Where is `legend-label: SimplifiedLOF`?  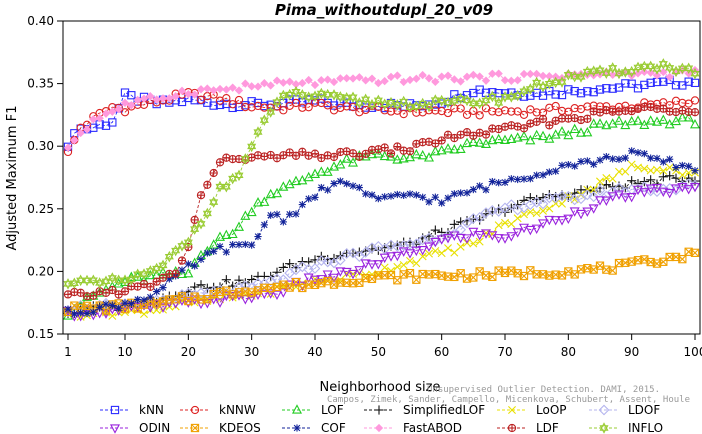 legend-label: SimplifiedLOF is located at coordinates (444, 410).